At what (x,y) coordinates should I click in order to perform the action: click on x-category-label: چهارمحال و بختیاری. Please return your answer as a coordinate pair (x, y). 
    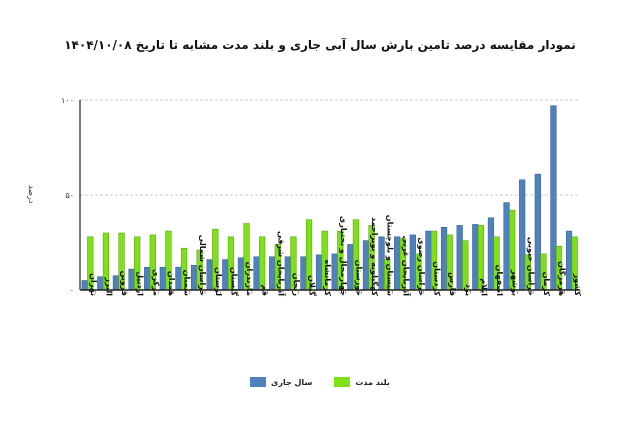
    Looking at the image, I should click on (343, 256).